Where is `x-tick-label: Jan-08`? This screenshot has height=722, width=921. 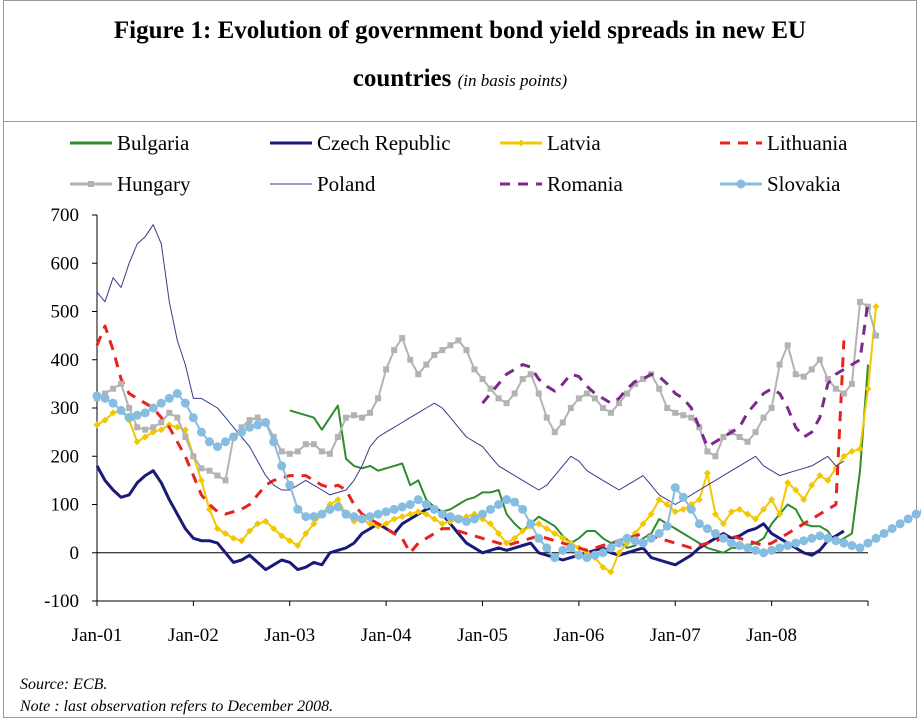 x-tick-label: Jan-08 is located at coordinates (771, 635).